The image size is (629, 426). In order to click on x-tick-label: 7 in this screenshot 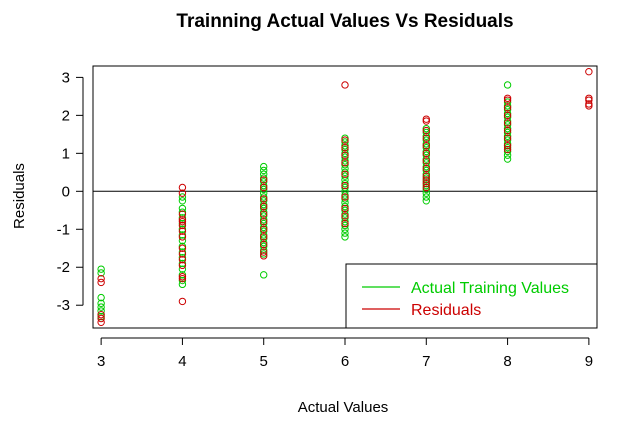, I will do `click(426, 361)`.